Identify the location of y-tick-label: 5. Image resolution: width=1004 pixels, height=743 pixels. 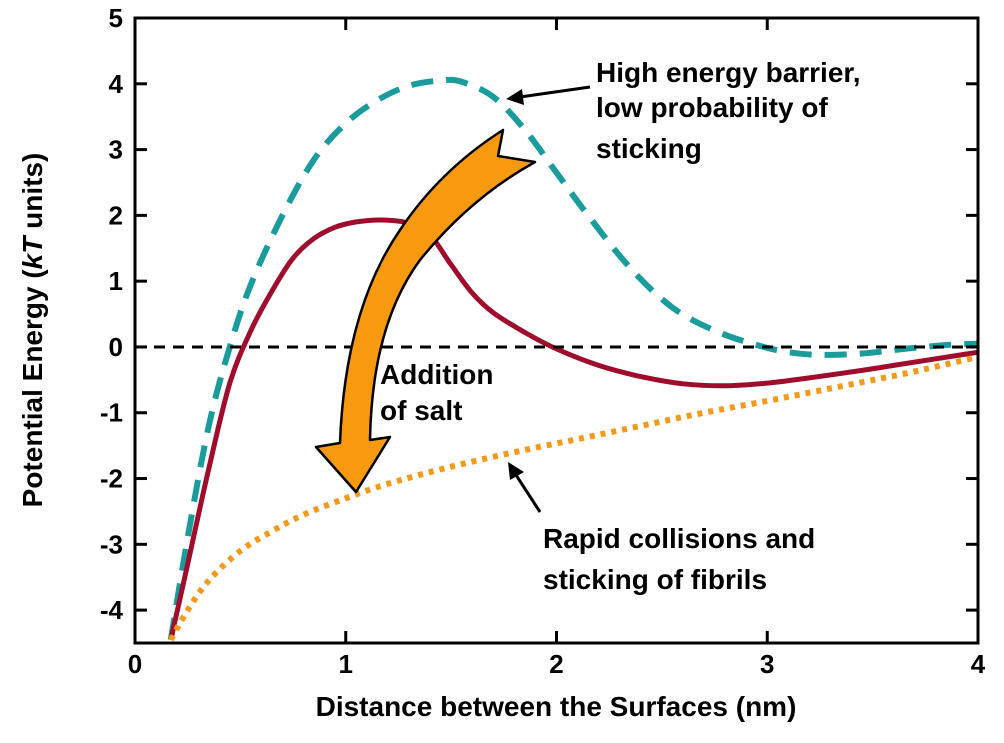
(116, 18).